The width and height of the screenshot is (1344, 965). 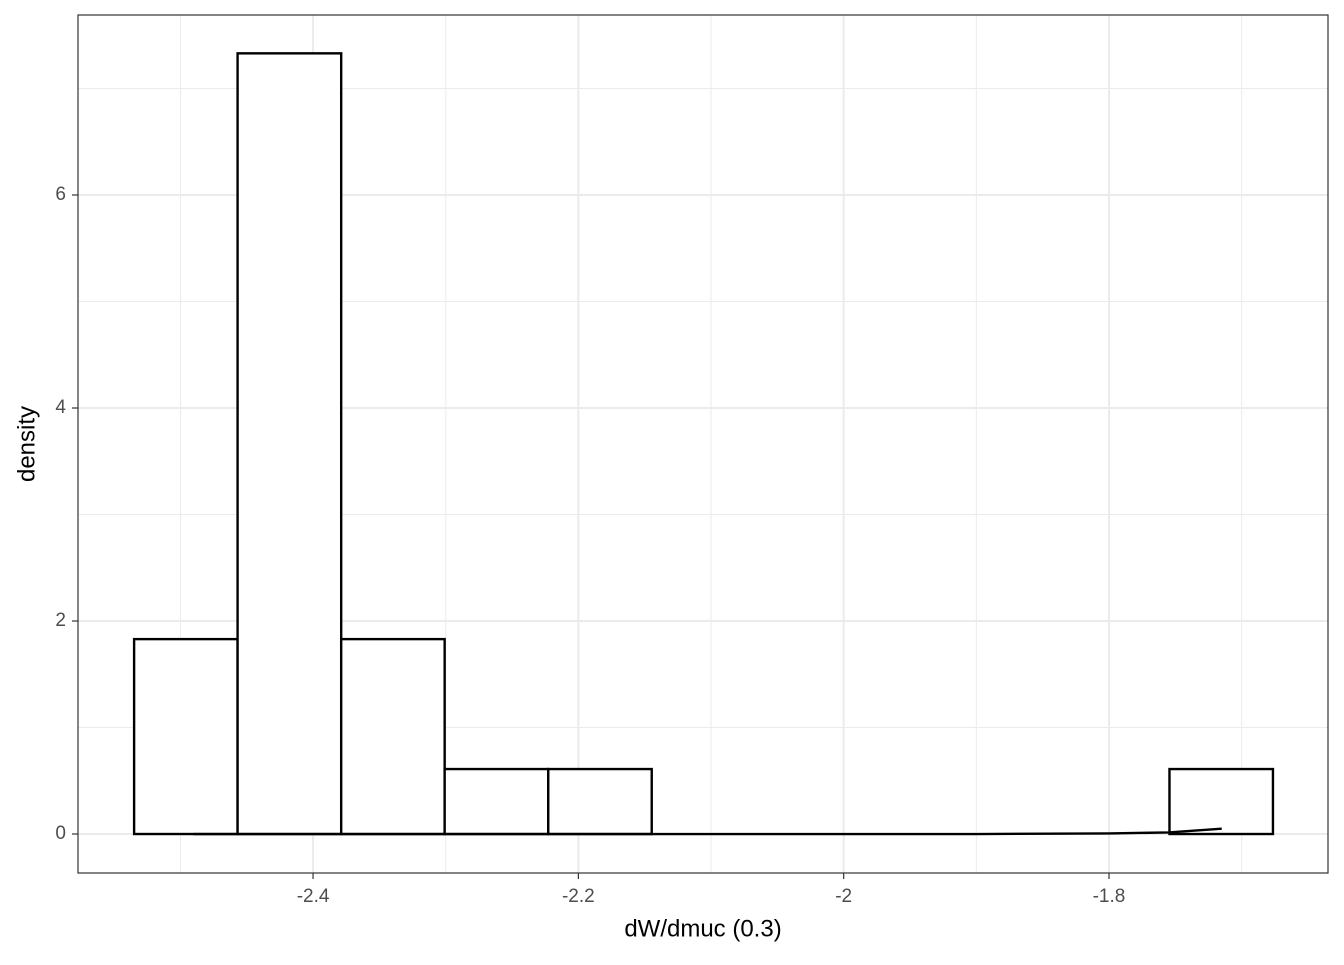 I want to click on x-axis-title: dW/dmuc (0.3), so click(x=702, y=928).